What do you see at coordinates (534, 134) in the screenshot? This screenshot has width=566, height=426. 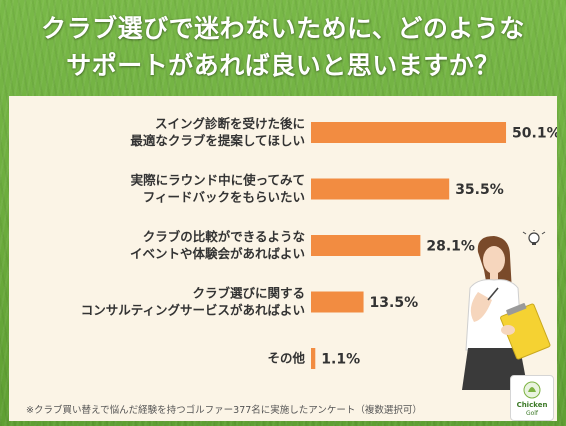 I see `value-label-0: 50.1%` at bounding box center [534, 134].